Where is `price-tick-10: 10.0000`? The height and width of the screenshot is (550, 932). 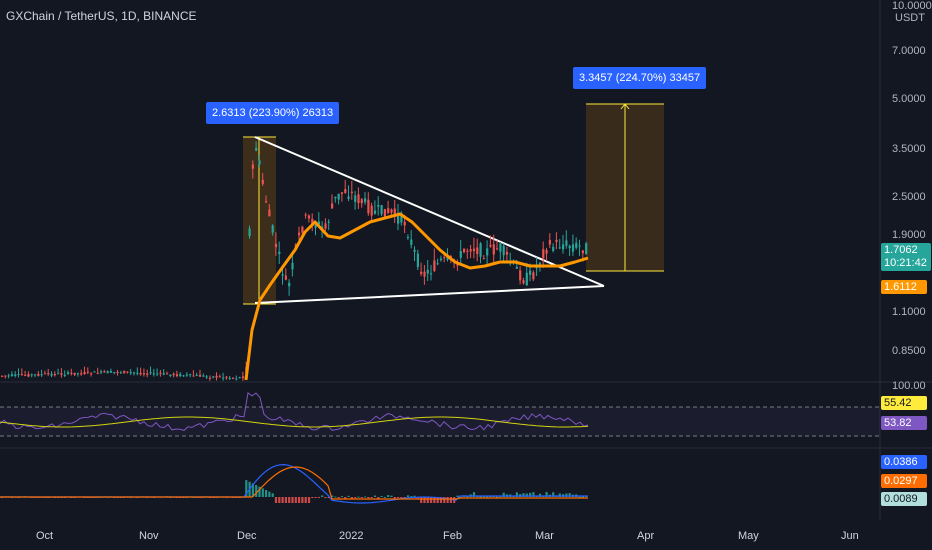 price-tick-10: 10.0000 is located at coordinates (912, 6).